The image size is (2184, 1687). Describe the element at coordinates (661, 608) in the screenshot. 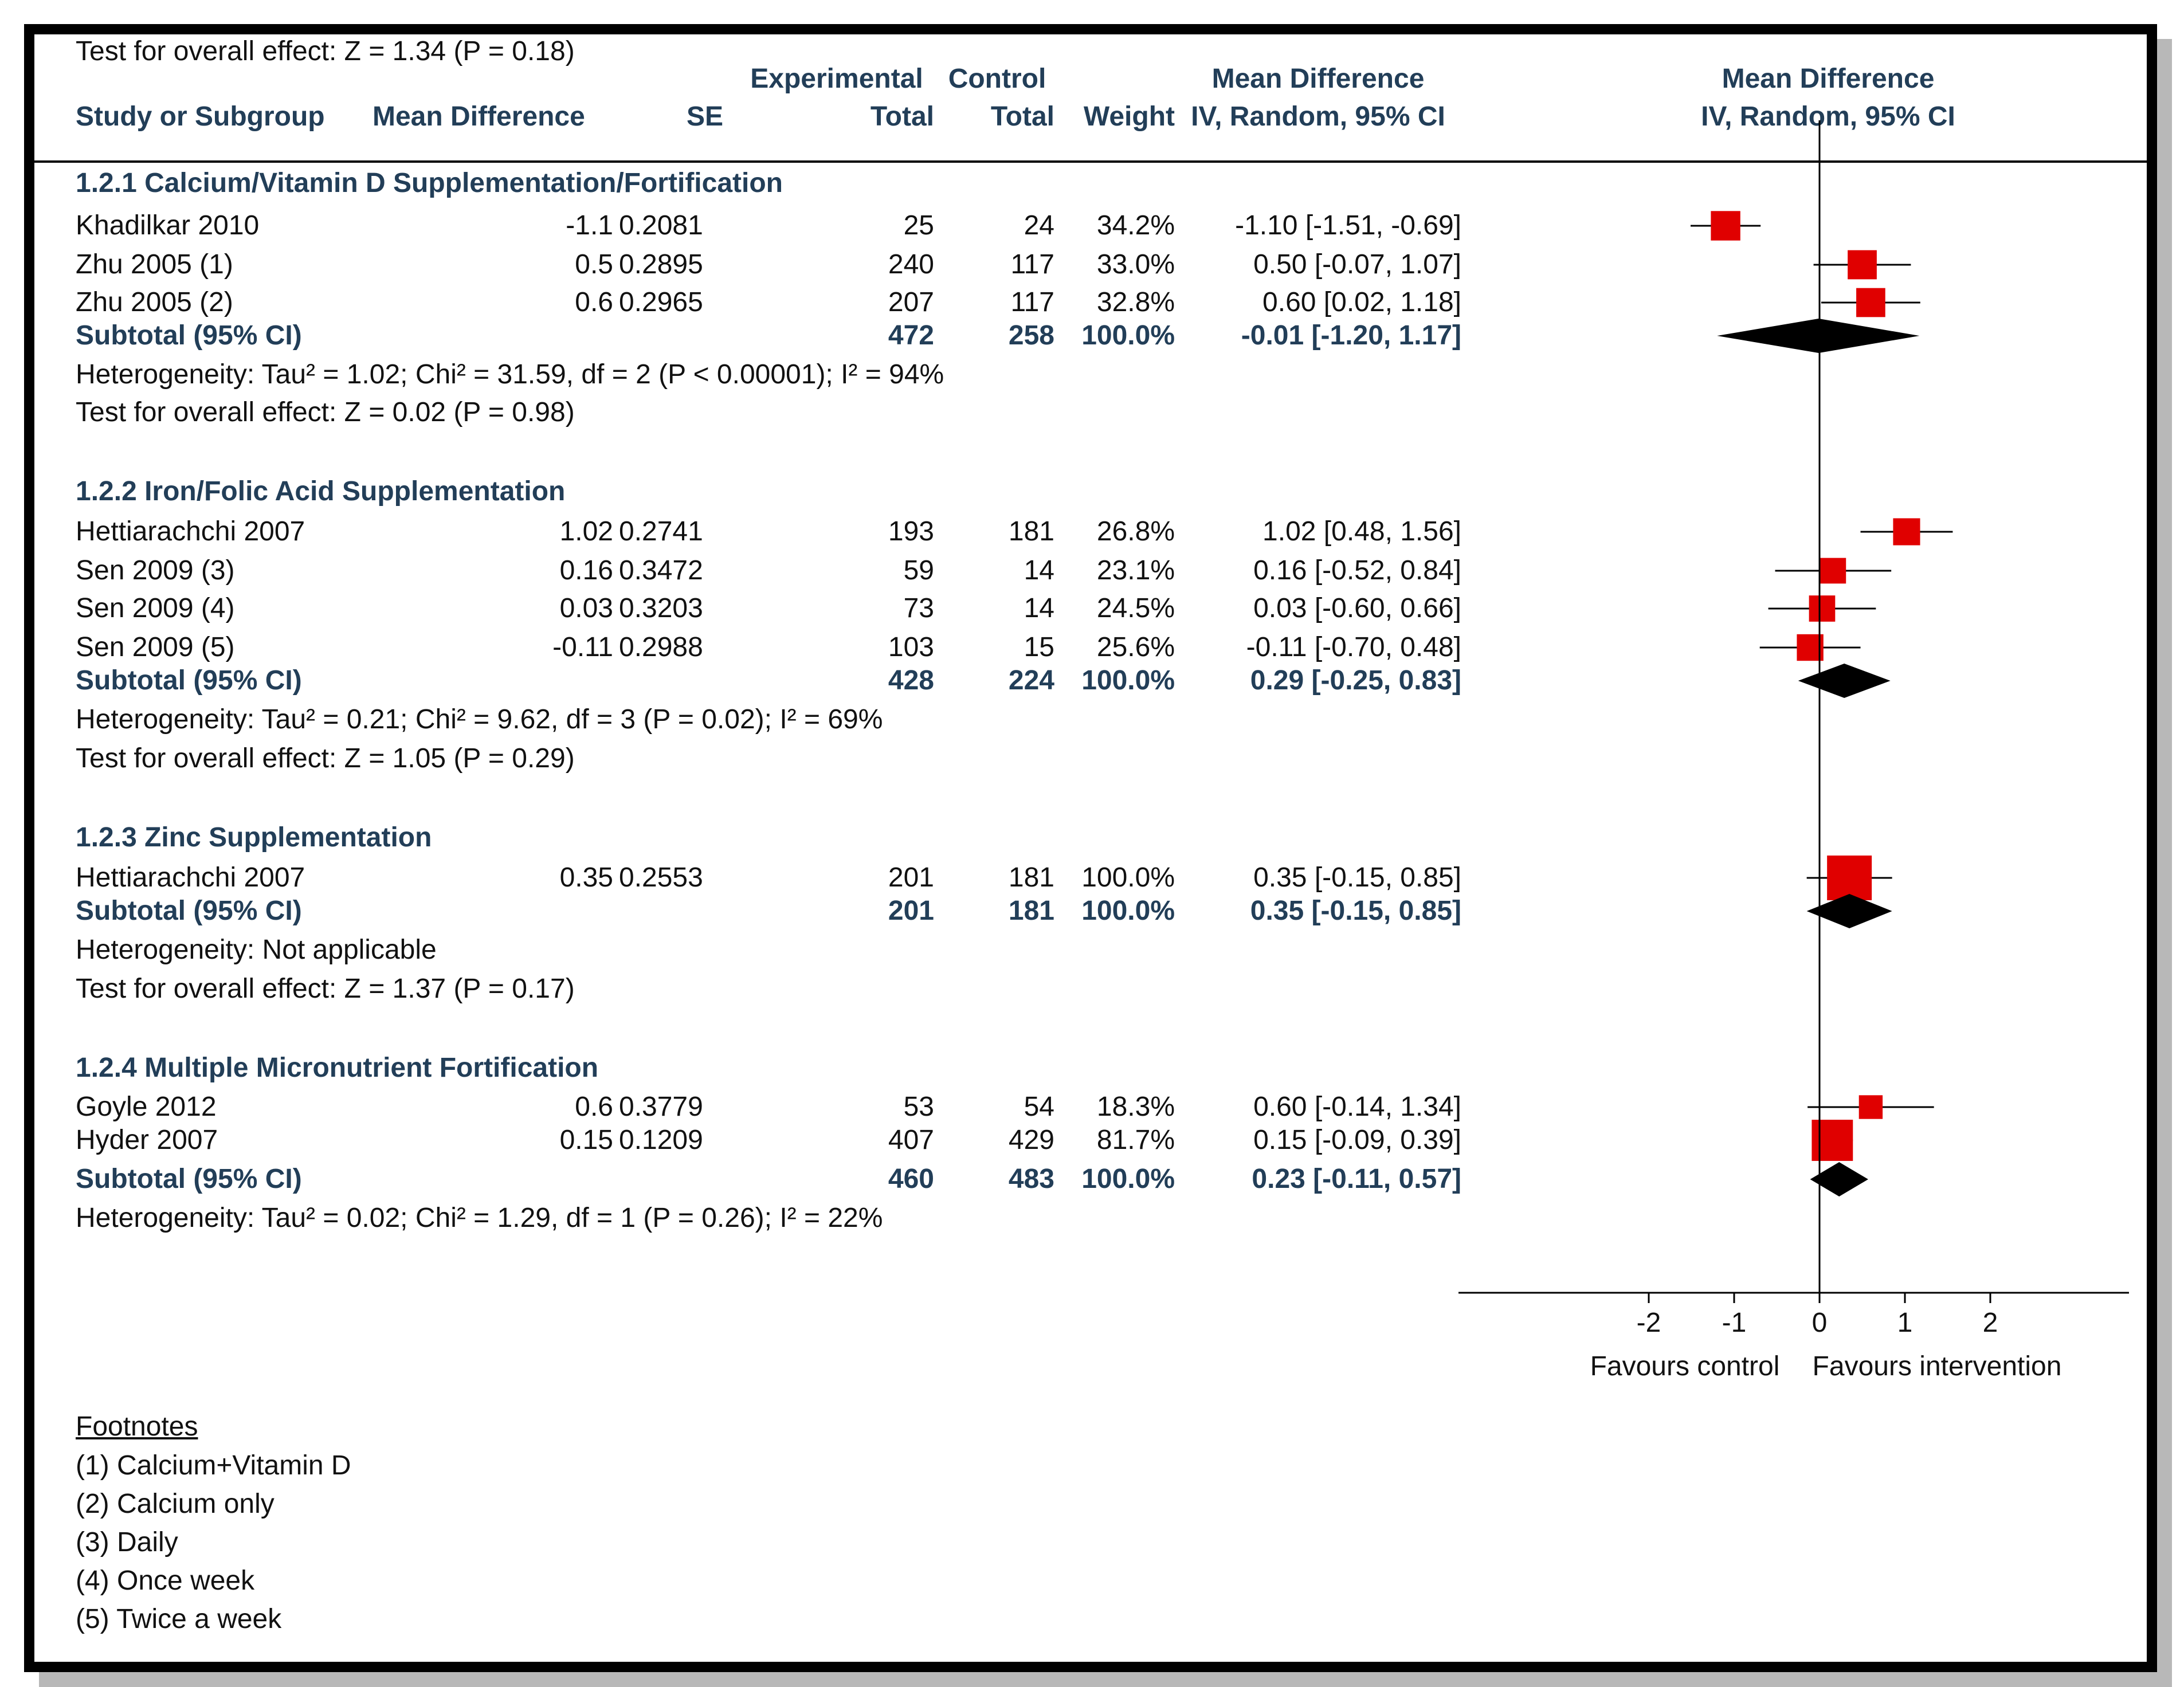

I see `study-se: 0.3203` at that location.